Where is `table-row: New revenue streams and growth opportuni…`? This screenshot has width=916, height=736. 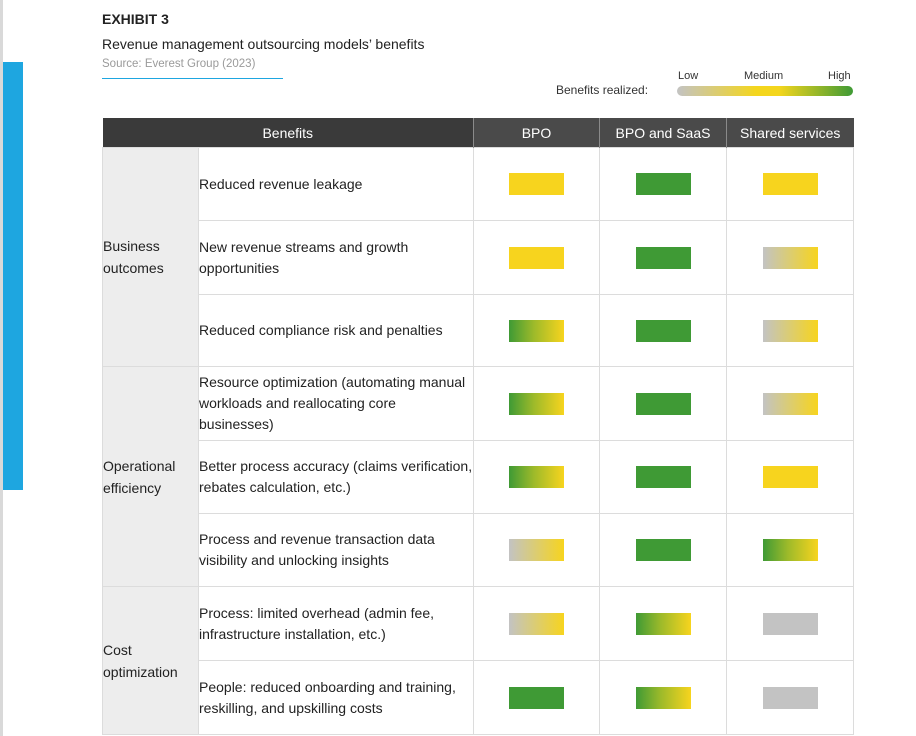
table-row: New revenue streams and growth opportuni… is located at coordinates (478, 257).